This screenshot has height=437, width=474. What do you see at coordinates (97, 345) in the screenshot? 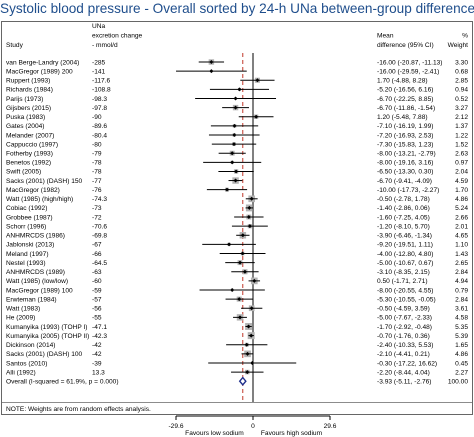
I see `una-change: -42` at bounding box center [97, 345].